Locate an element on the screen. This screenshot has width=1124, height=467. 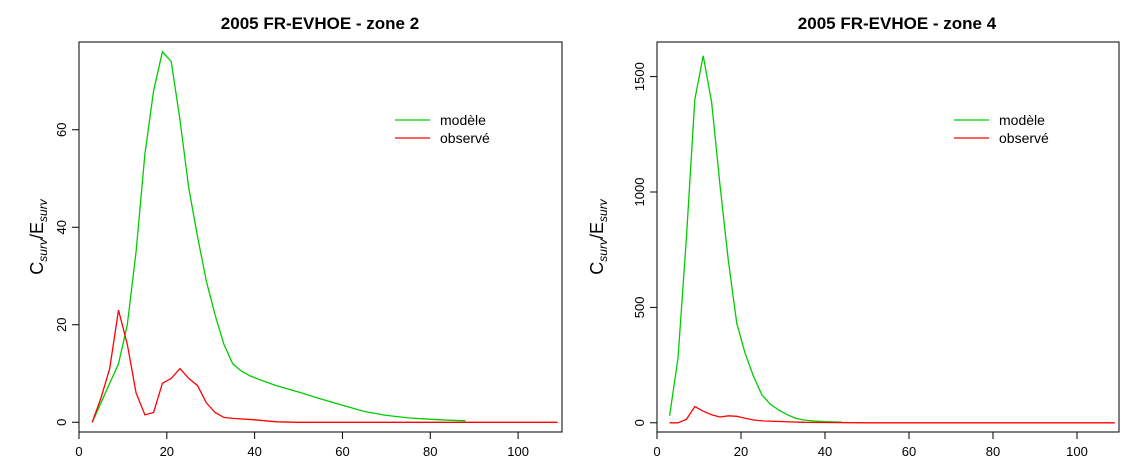
y-axis: 0 500 1000 1500 is located at coordinates (644, 244).